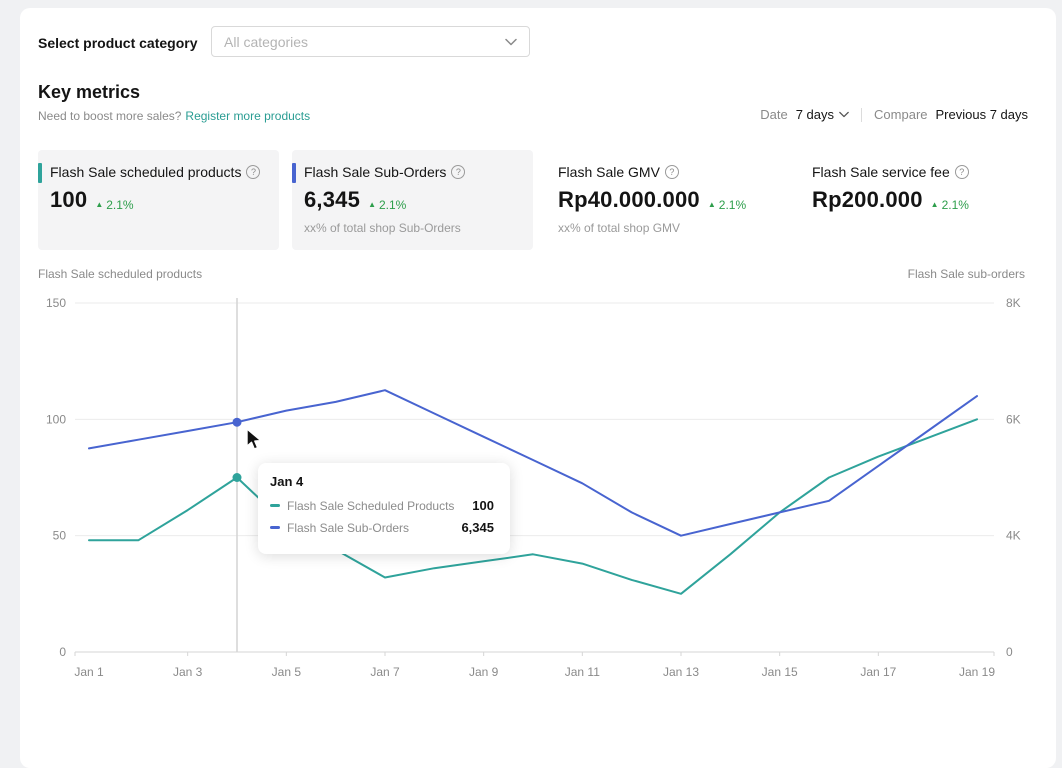 Image resolution: width=1062 pixels, height=768 pixels. Describe the element at coordinates (780, 672) in the screenshot. I see `x-axis-label: Jan 15` at that location.